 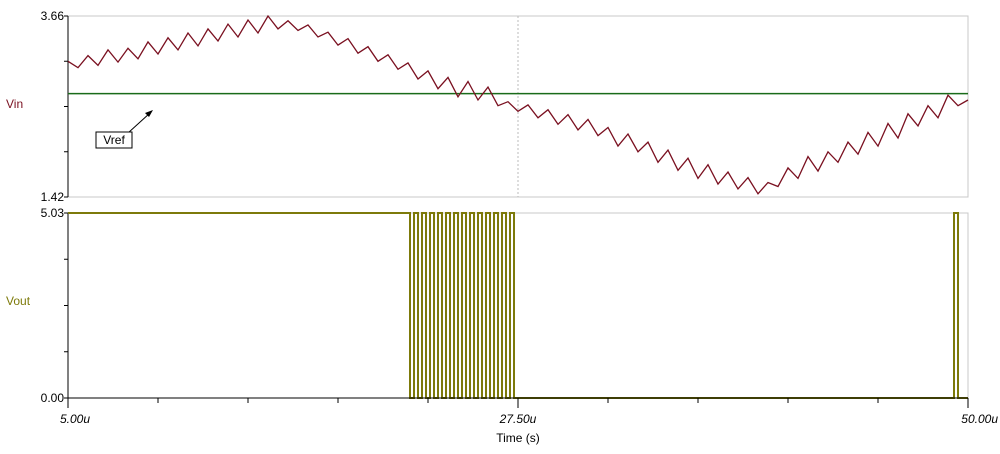 What do you see at coordinates (149, 113) in the screenshot?
I see `vref-callout-arrowhead` at bounding box center [149, 113].